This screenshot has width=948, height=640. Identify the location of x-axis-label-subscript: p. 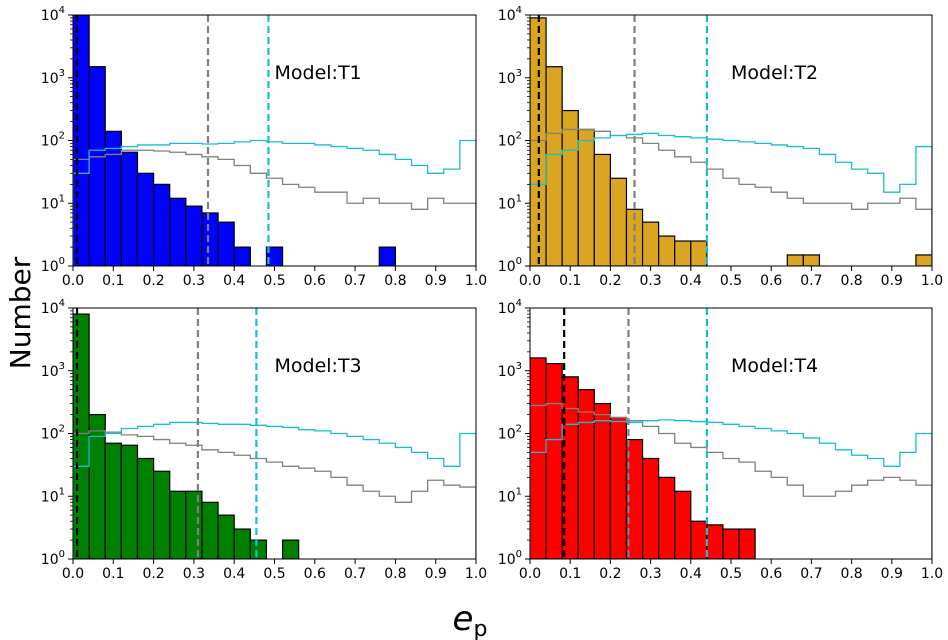
(480, 628).